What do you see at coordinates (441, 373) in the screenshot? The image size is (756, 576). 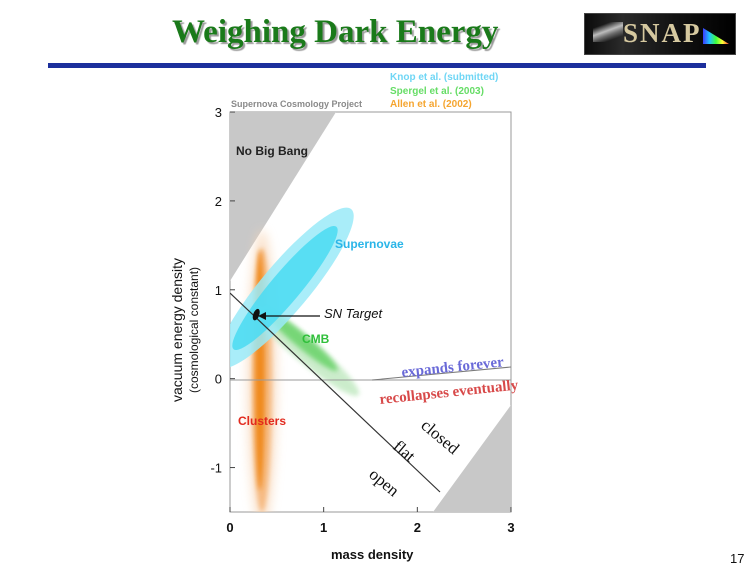 I see `expands-recollapse-line` at bounding box center [441, 373].